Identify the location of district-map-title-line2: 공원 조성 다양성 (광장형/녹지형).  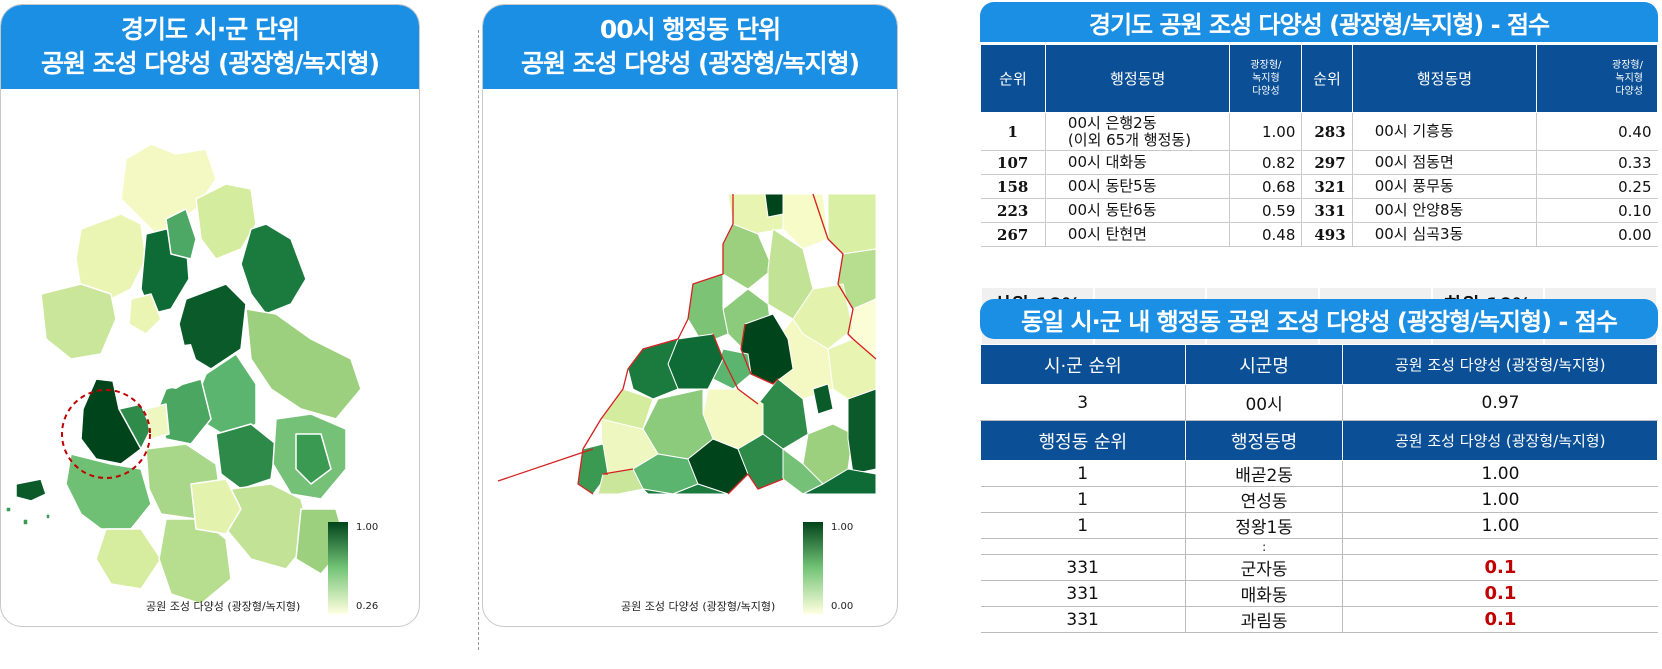
(690, 63).